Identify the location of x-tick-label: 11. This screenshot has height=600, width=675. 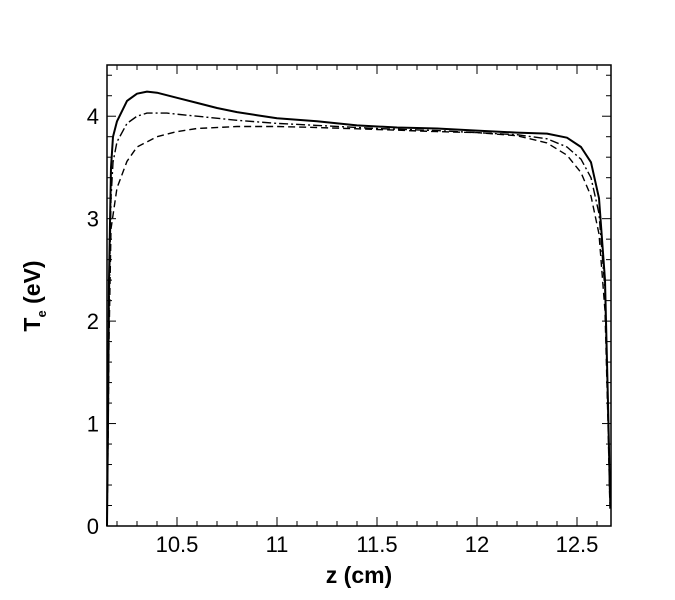
(277, 544).